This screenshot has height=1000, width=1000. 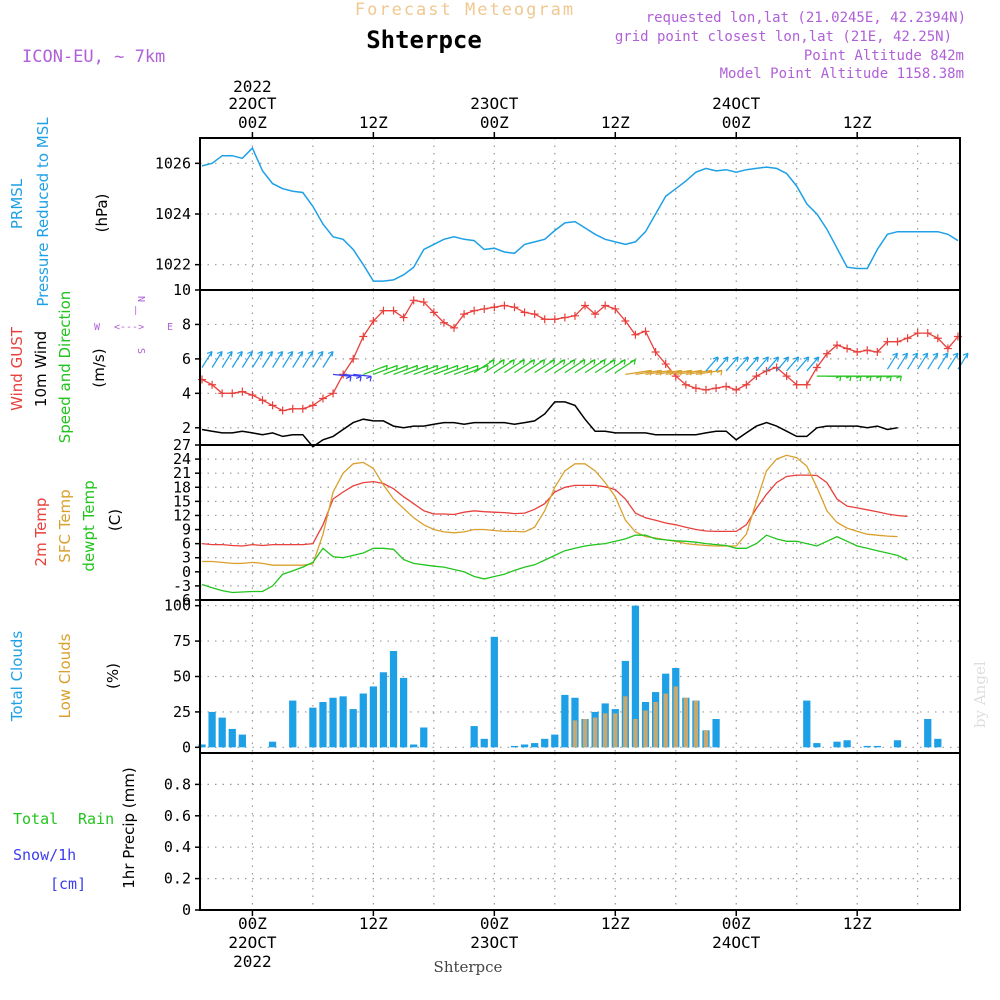 I want to click on prmsl-line, so click(x=580, y=214).